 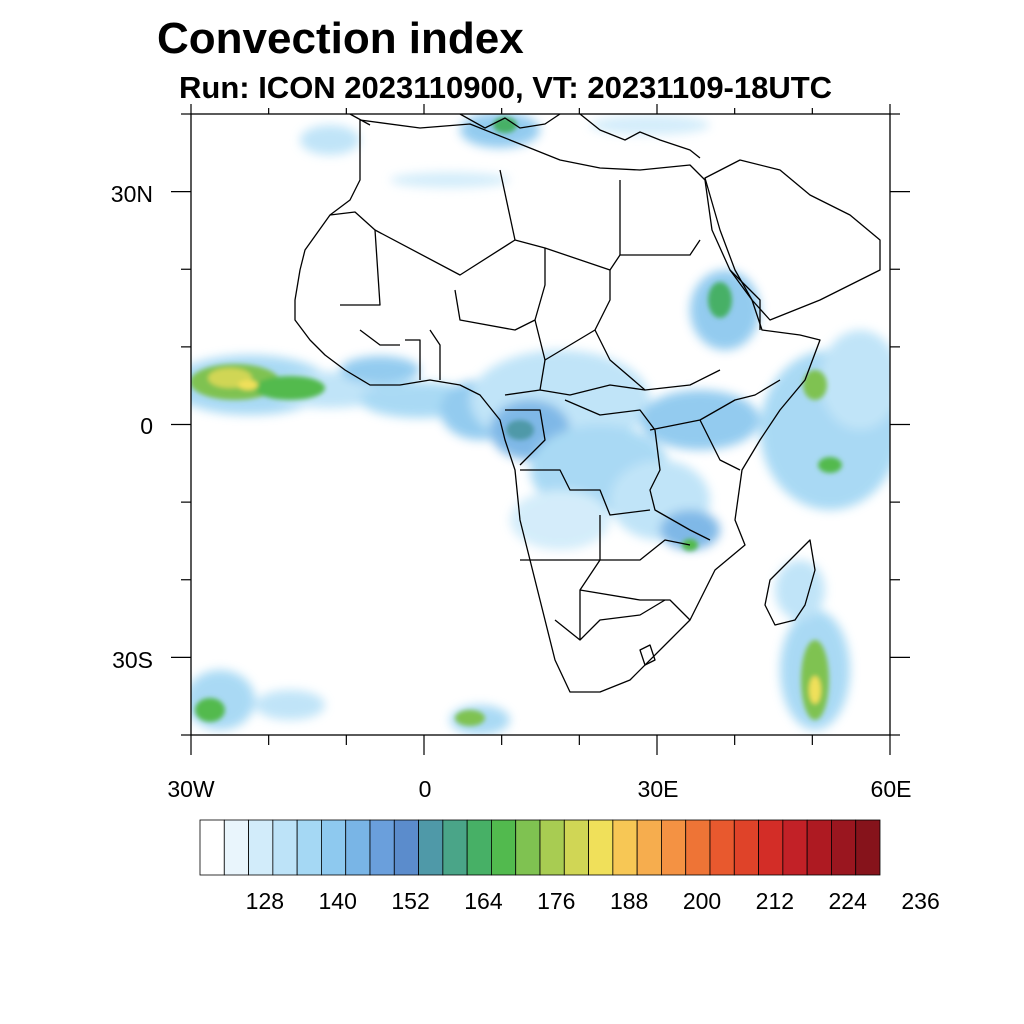 I want to click on map-title: Convection index, so click(x=340, y=38).